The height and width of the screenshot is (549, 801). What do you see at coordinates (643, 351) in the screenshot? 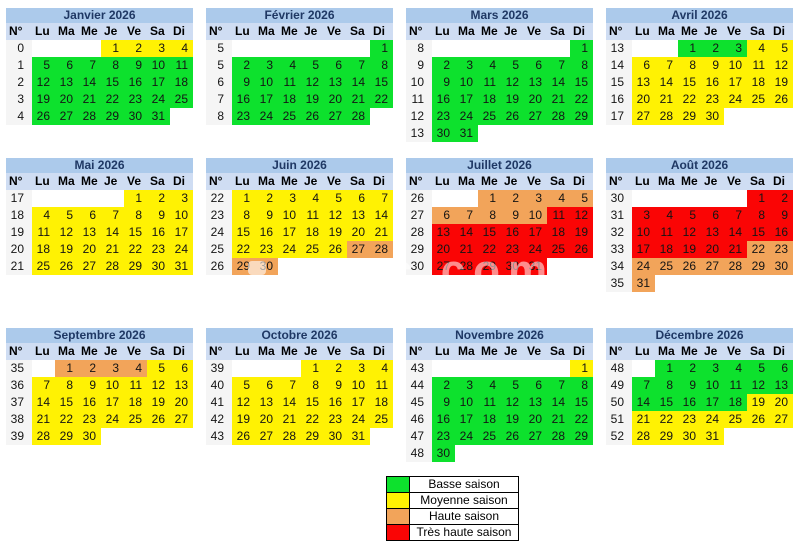
I see `day-header-cell: Lu` at bounding box center [643, 351].